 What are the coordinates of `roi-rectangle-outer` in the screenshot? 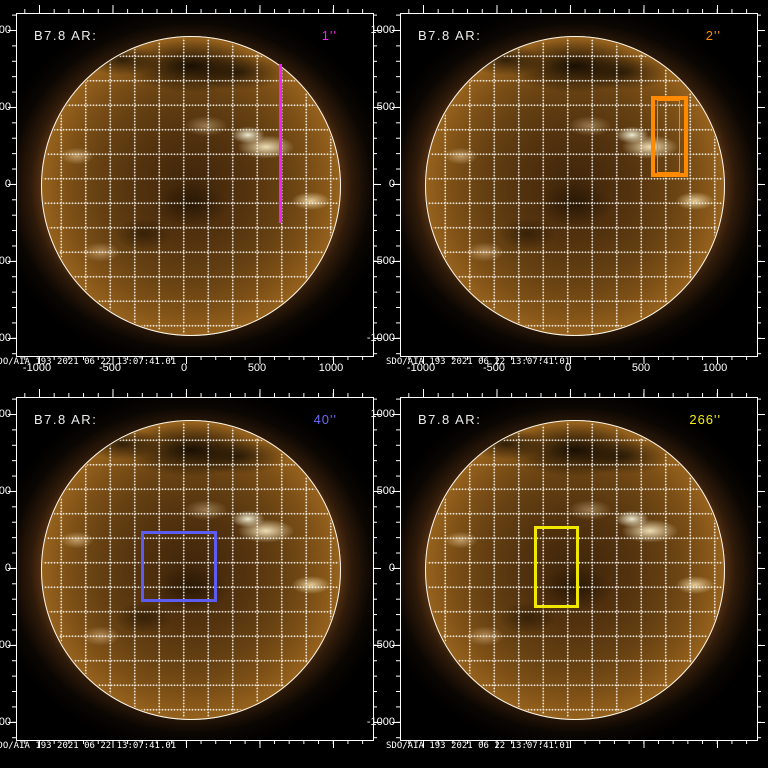 It's located at (669, 136).